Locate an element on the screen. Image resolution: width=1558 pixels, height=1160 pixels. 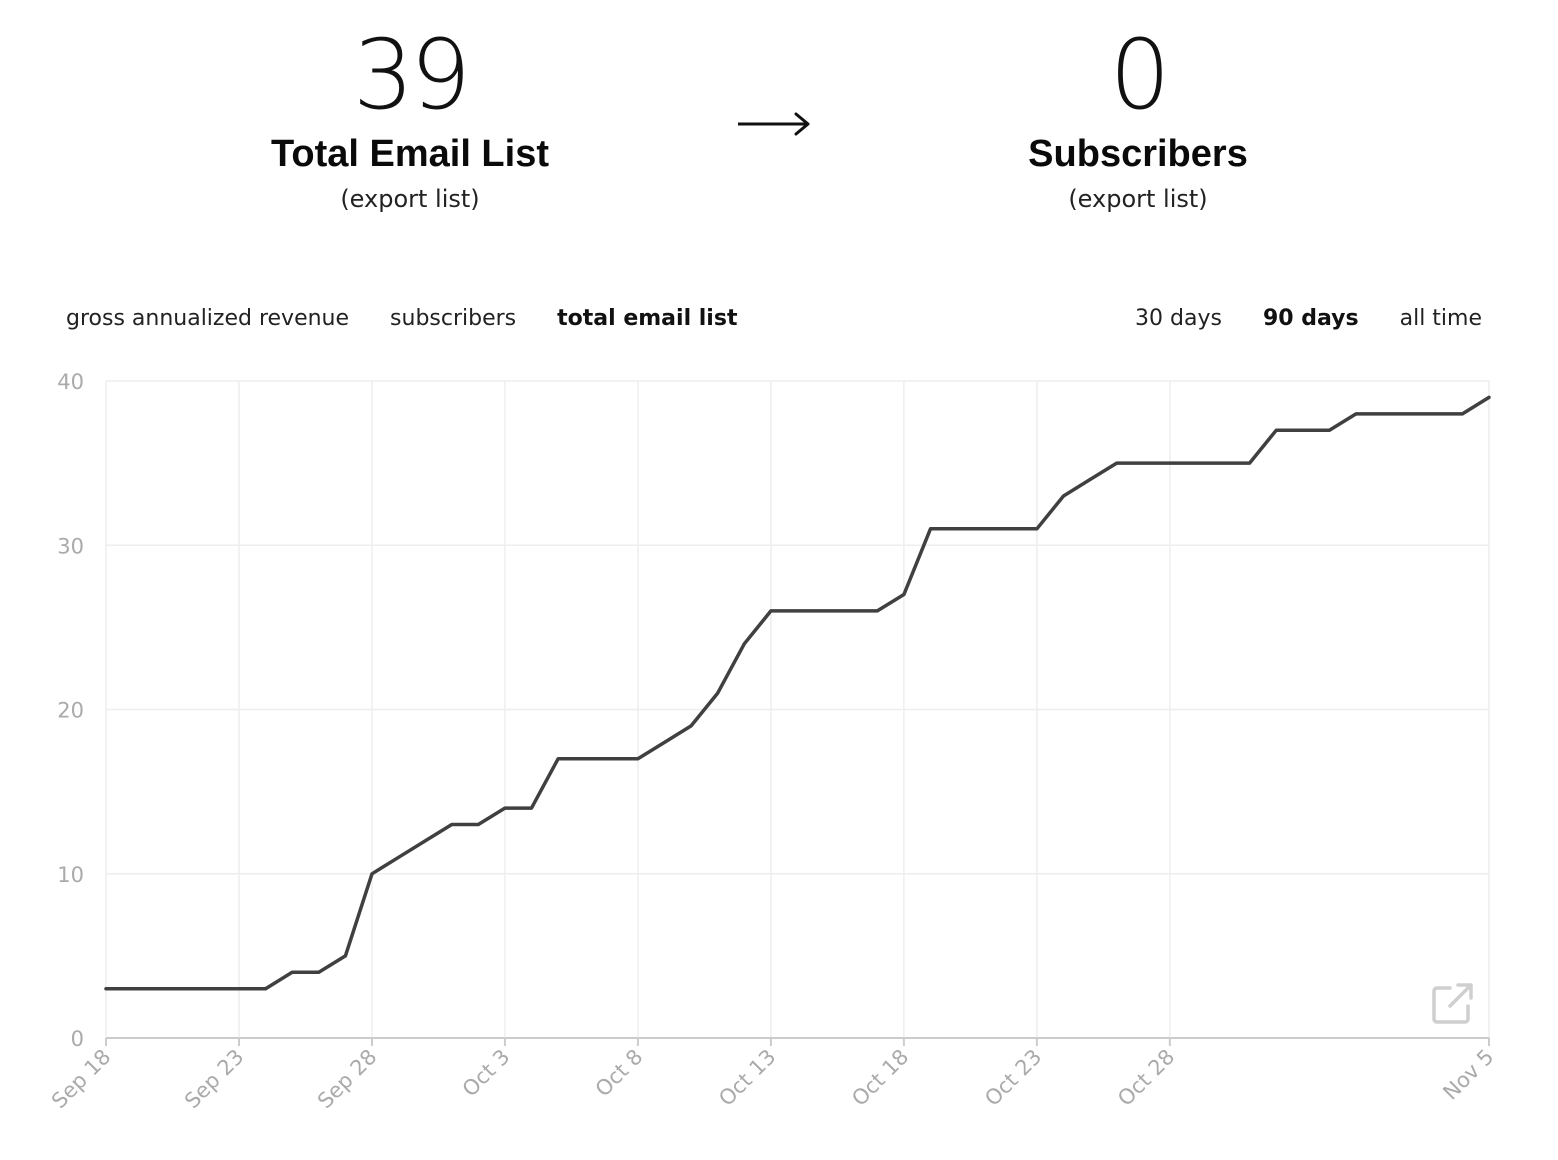
y-tick-label: 40 is located at coordinates (70, 382).